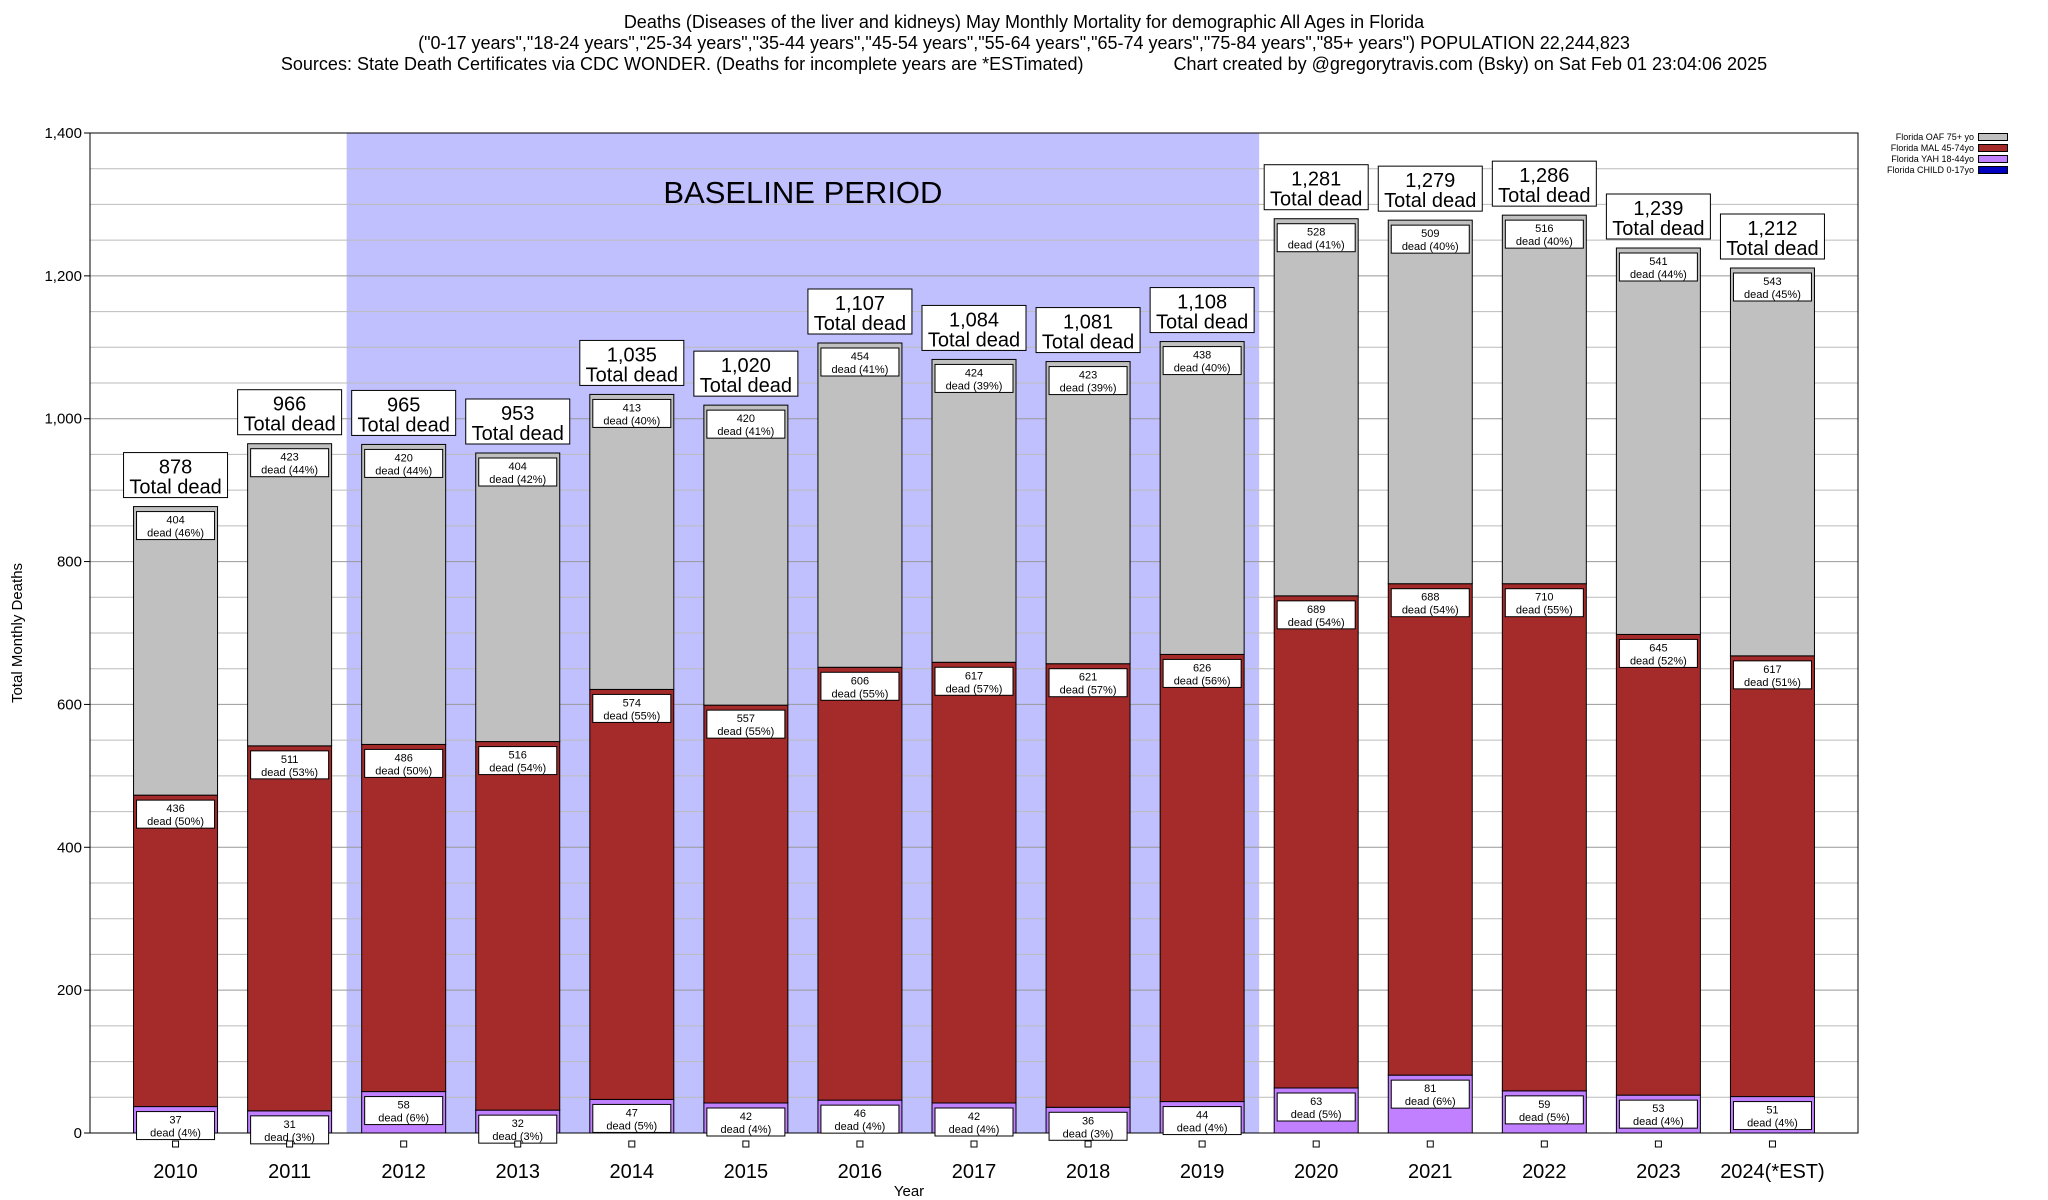  What do you see at coordinates (289, 1125) in the screenshot?
I see `segment-label-value: 31` at bounding box center [289, 1125].